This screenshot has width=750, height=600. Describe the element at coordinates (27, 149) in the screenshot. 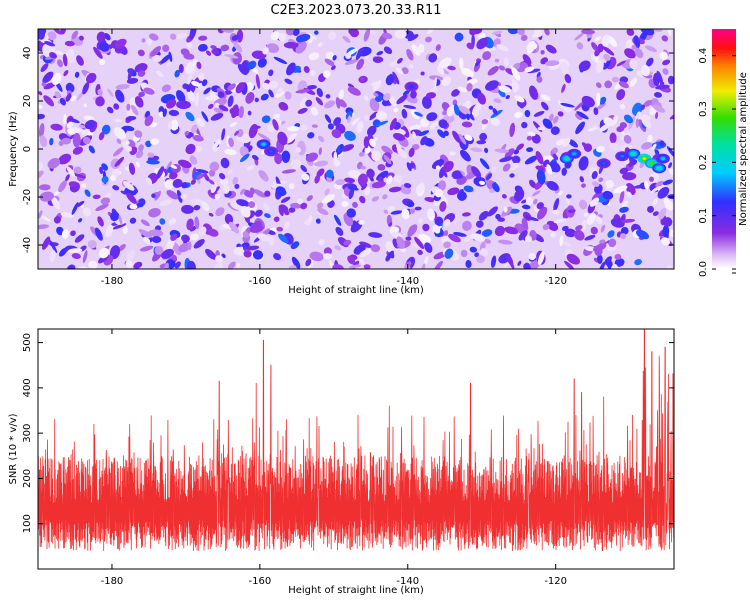

I see `y-tick-label: 0` at that location.